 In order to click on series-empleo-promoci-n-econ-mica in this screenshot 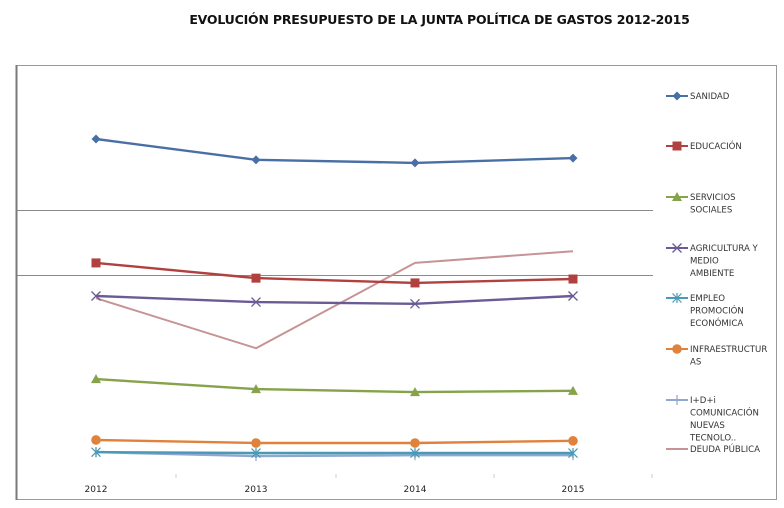, I will do `click(334, 453)`.